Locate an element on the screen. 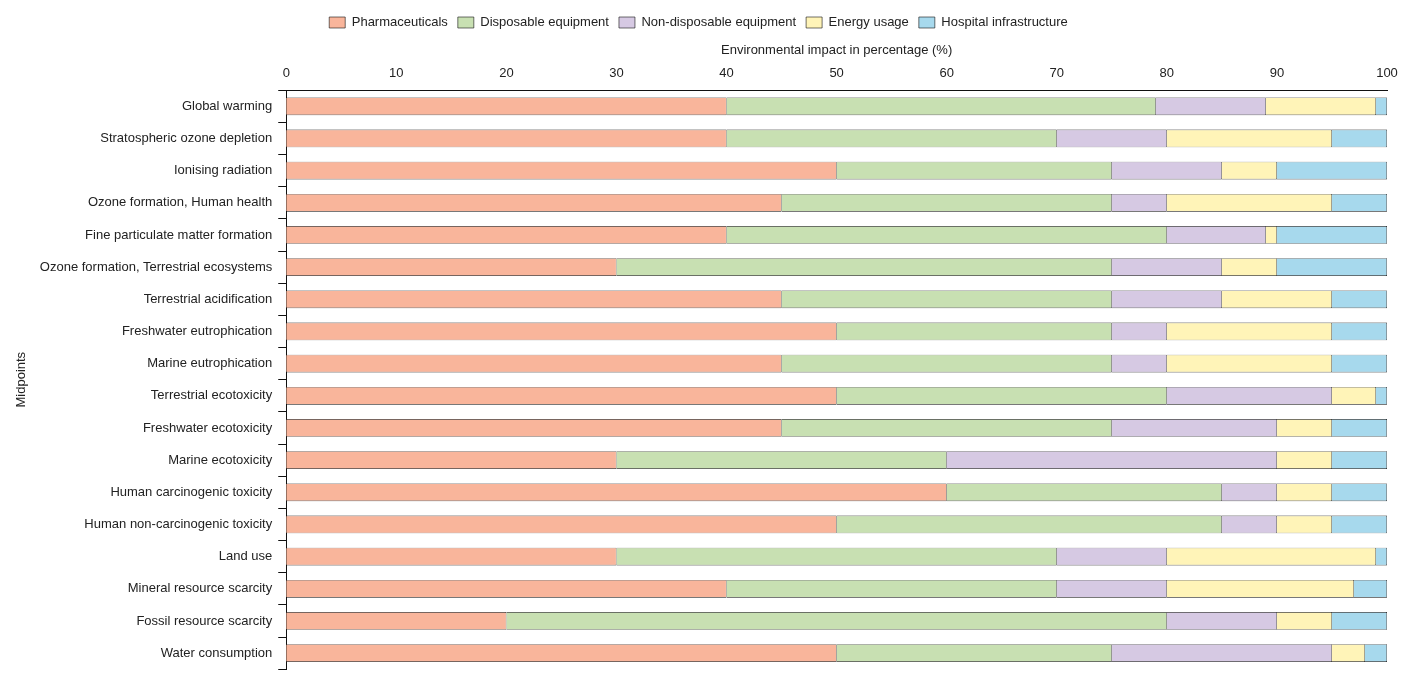  legend-label: Pharmaceuticals is located at coordinates (400, 22).